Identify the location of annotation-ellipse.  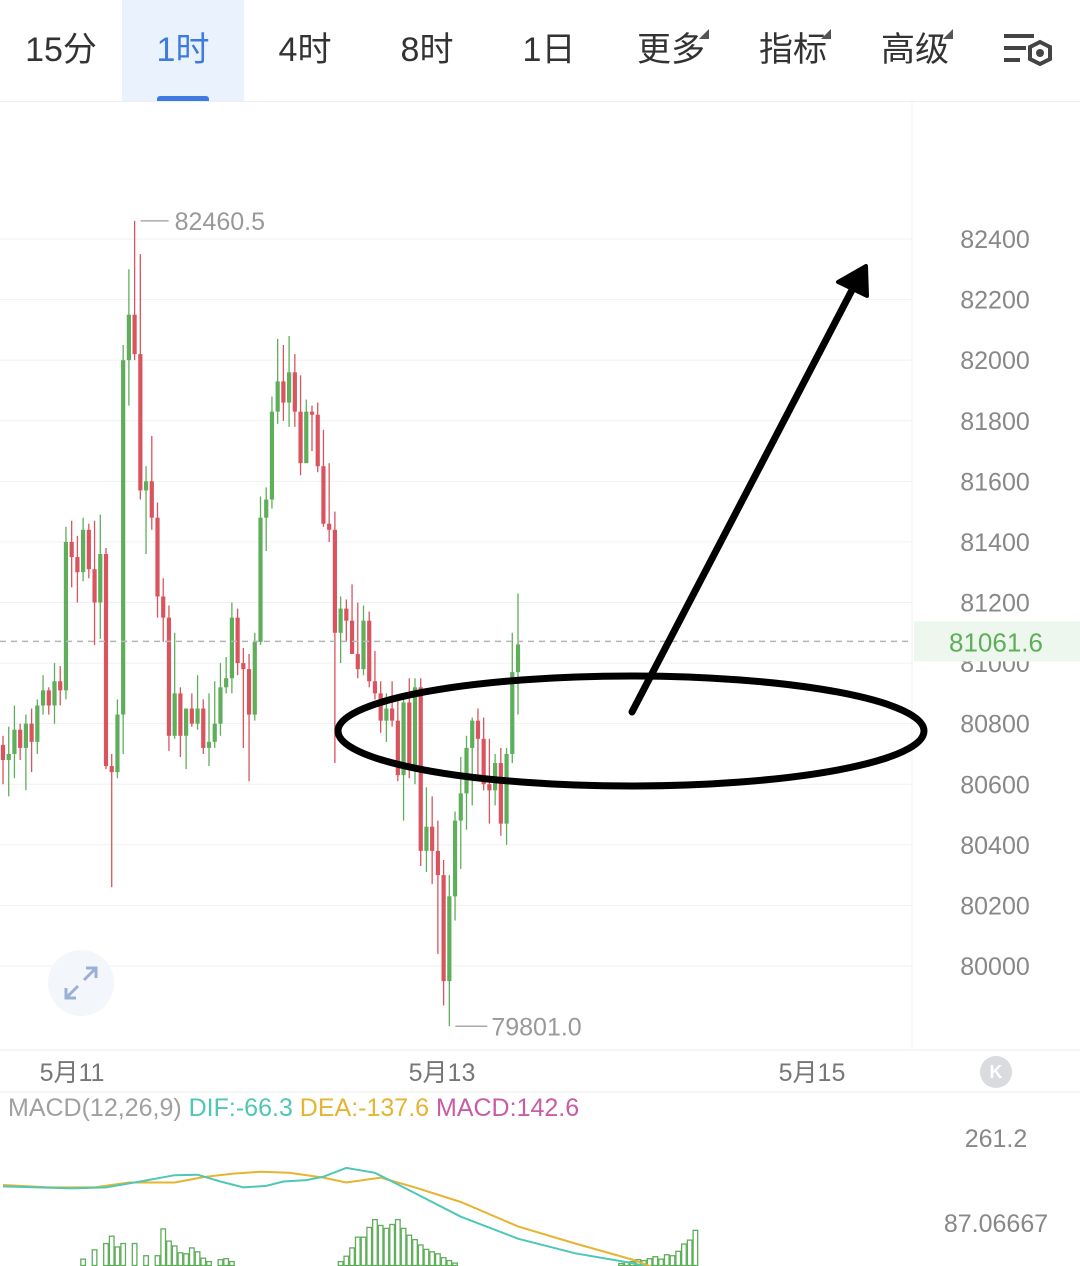
(631, 731).